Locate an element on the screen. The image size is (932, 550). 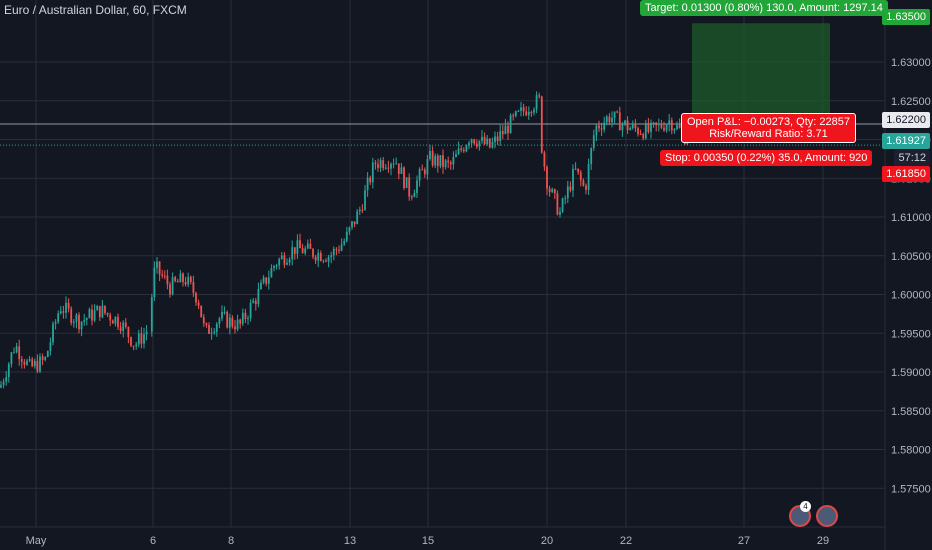
open-pnl-text: Open P&L: −0.00273, Qty: 22857 is located at coordinates (768, 122).